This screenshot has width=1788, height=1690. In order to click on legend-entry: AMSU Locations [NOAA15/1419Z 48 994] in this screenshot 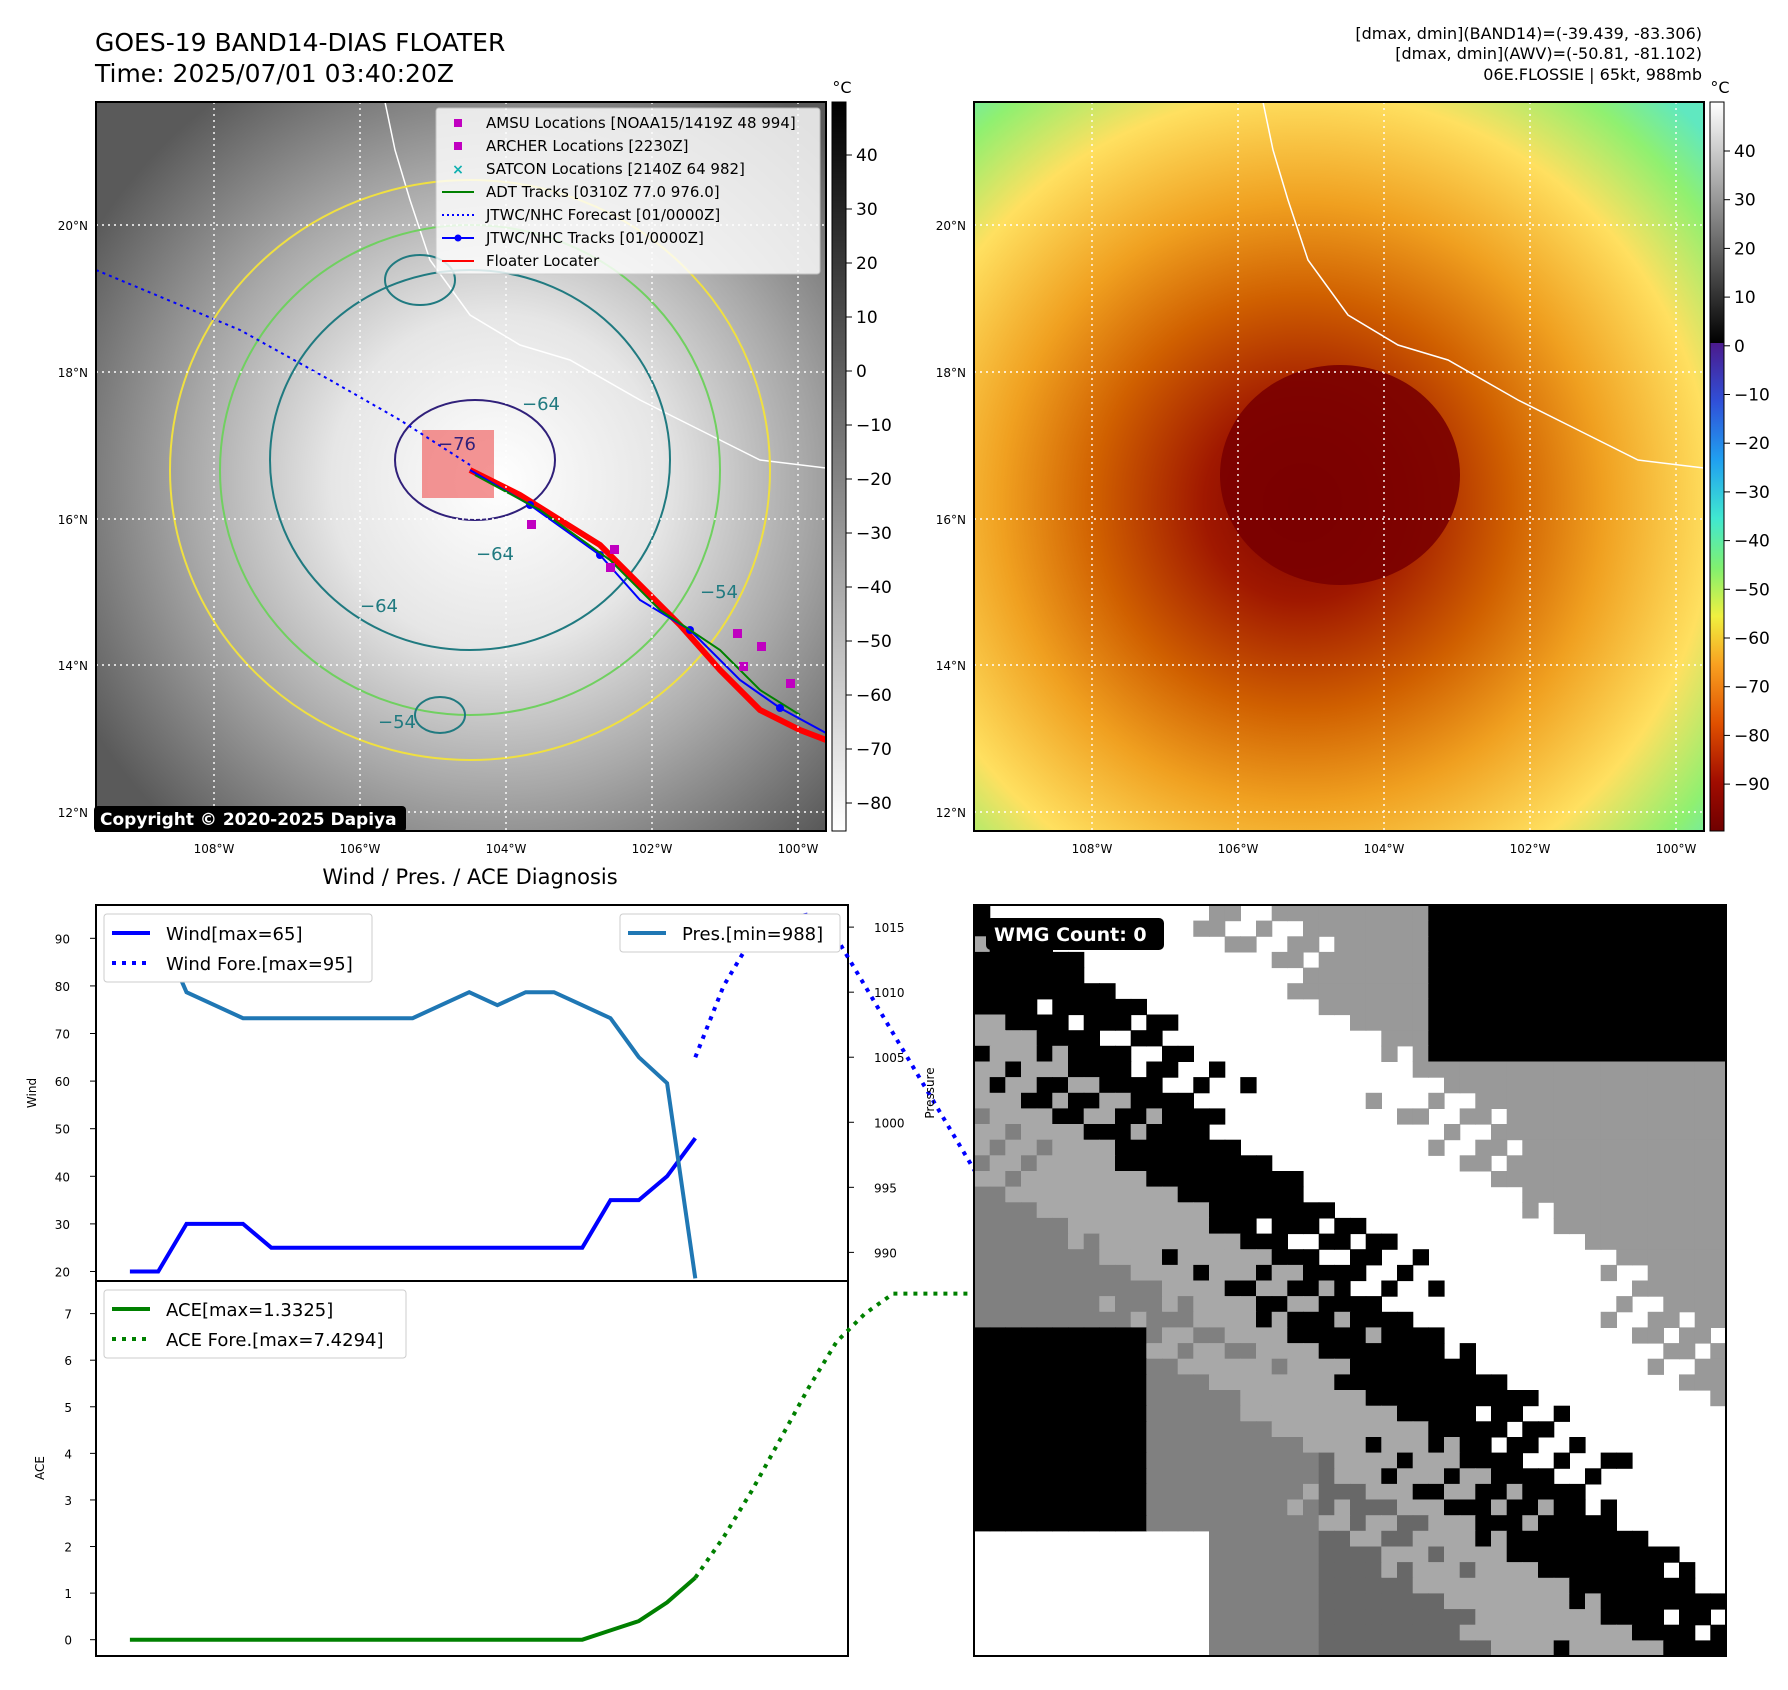, I will do `click(625, 123)`.